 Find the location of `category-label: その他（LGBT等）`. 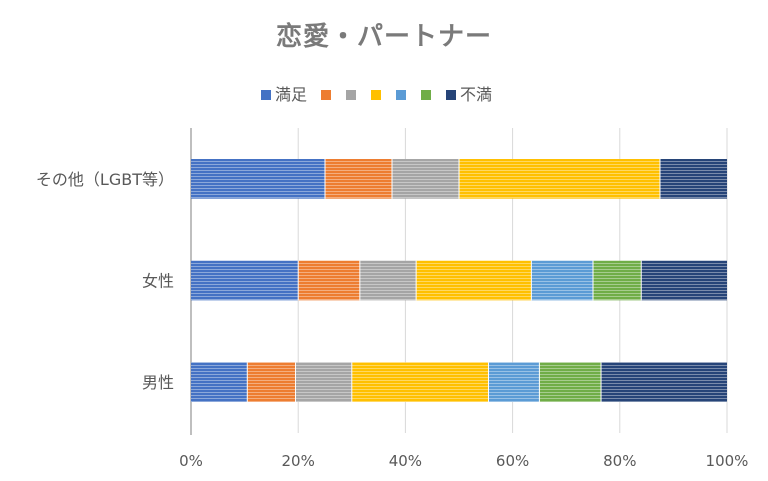

category-label: その他（LGBT等） is located at coordinates (105, 179).